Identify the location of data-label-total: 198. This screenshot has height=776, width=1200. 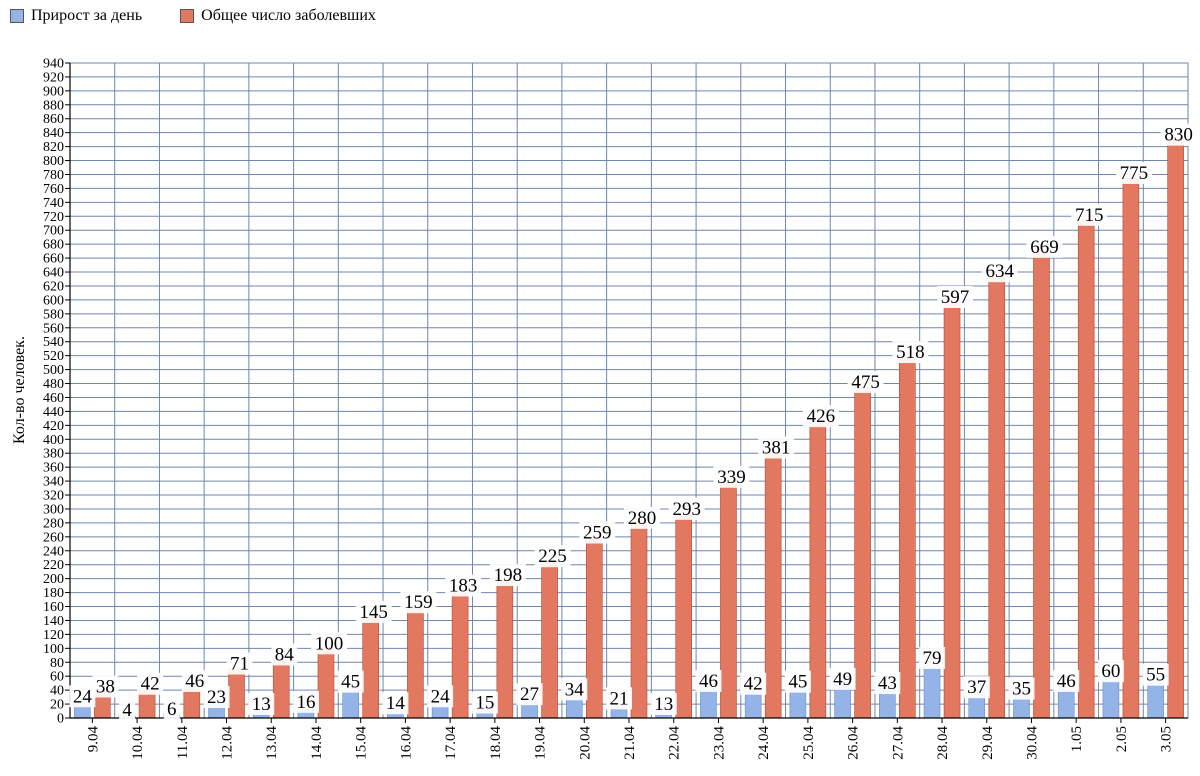
(508, 575).